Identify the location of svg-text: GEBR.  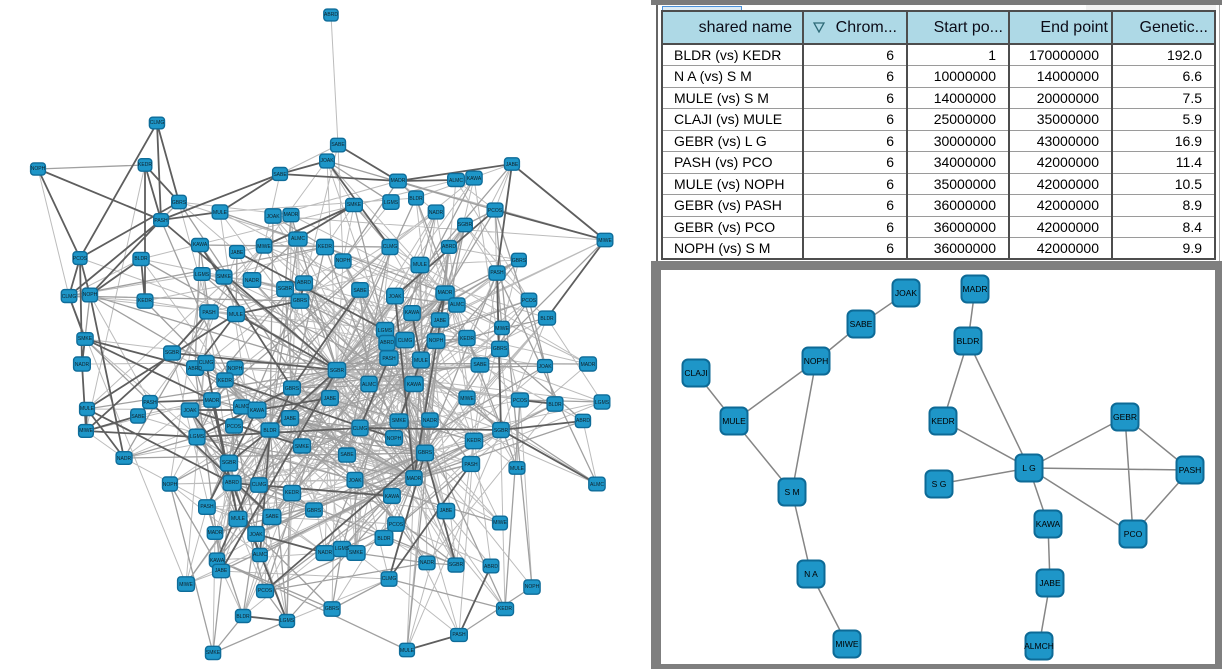
(1125, 417).